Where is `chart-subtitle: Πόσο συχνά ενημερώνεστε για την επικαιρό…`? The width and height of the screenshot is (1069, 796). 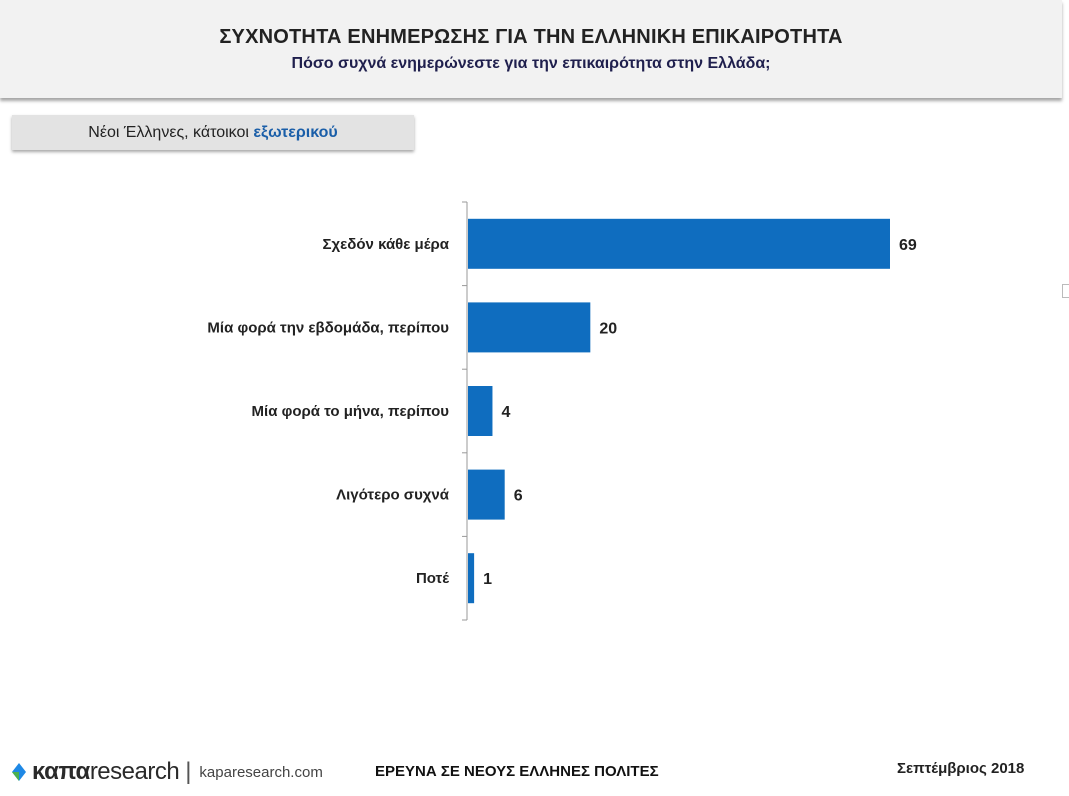
chart-subtitle: Πόσο συχνά ενημερώνεστε για την επικαιρό… is located at coordinates (531, 63).